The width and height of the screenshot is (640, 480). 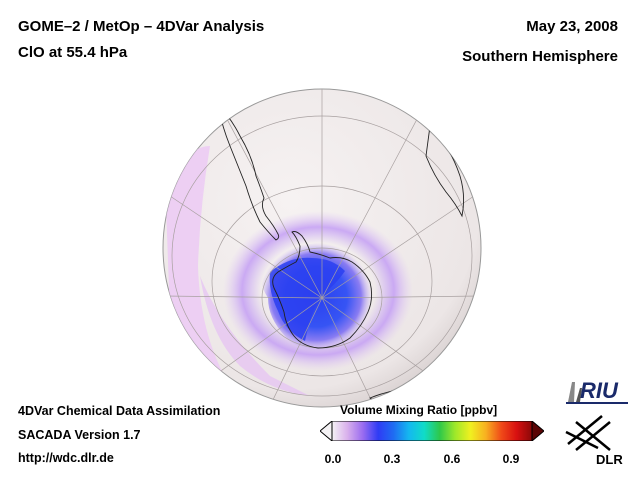 I want to click on footer-url-link: http://wdc.dlr.de, so click(x=66, y=458).